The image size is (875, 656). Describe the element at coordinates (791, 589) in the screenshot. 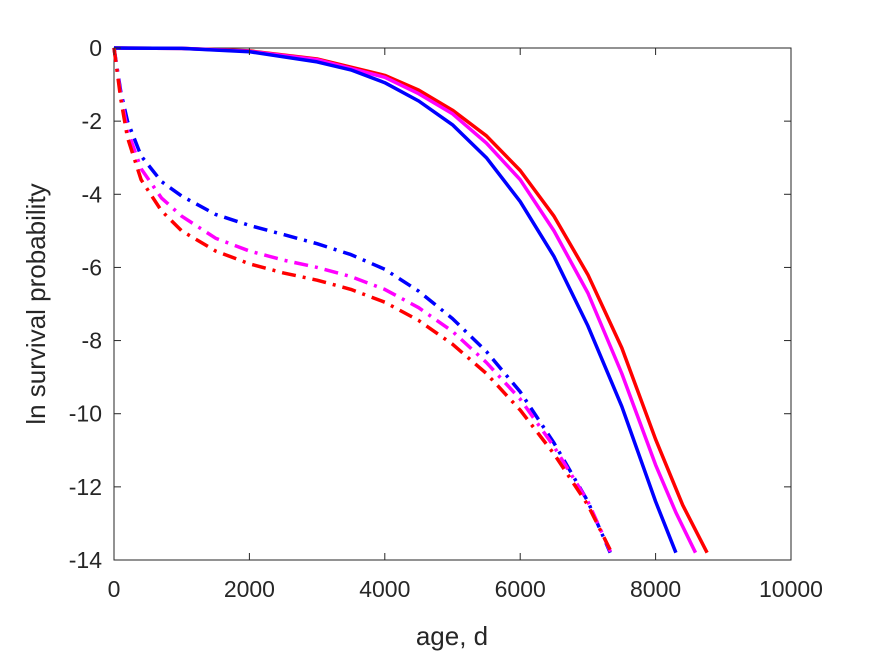

I see `x-tick-label: 10000` at that location.